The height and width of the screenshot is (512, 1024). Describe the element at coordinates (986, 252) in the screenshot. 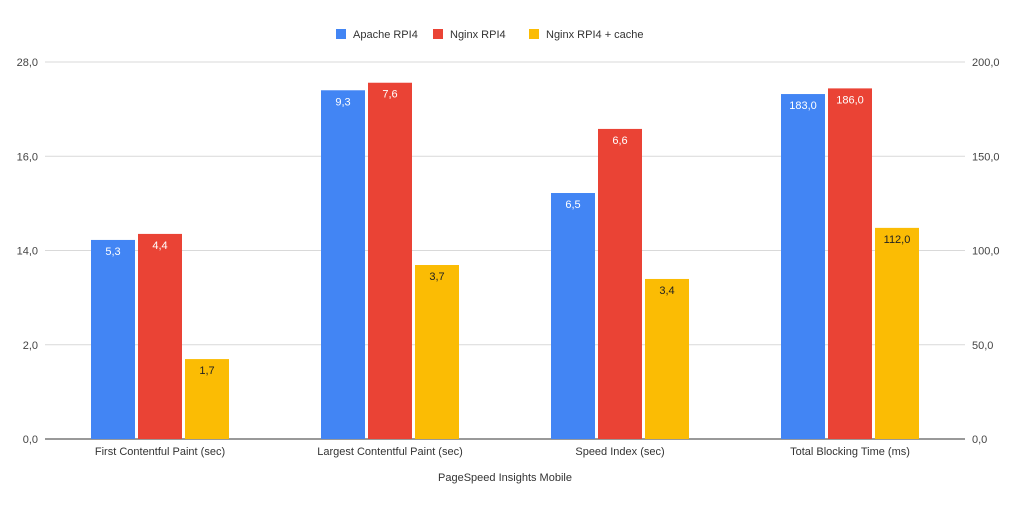

I see `right-axis-tick: 100,0` at that location.